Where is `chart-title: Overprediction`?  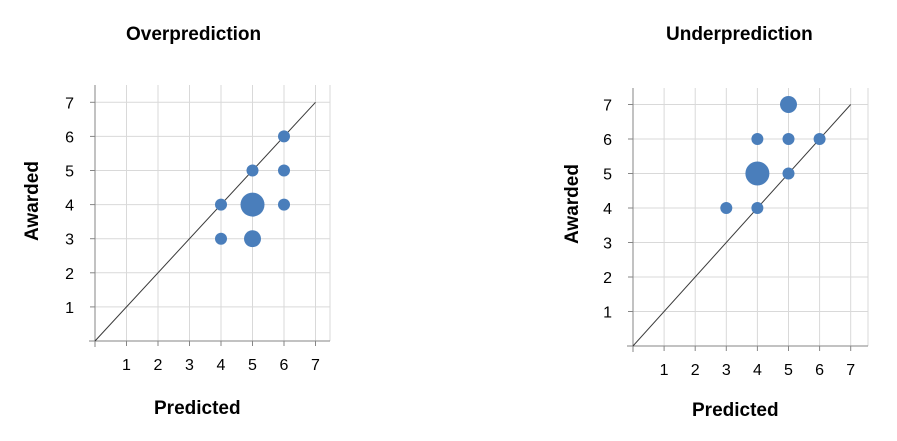
chart-title: Overprediction is located at coordinates (194, 34).